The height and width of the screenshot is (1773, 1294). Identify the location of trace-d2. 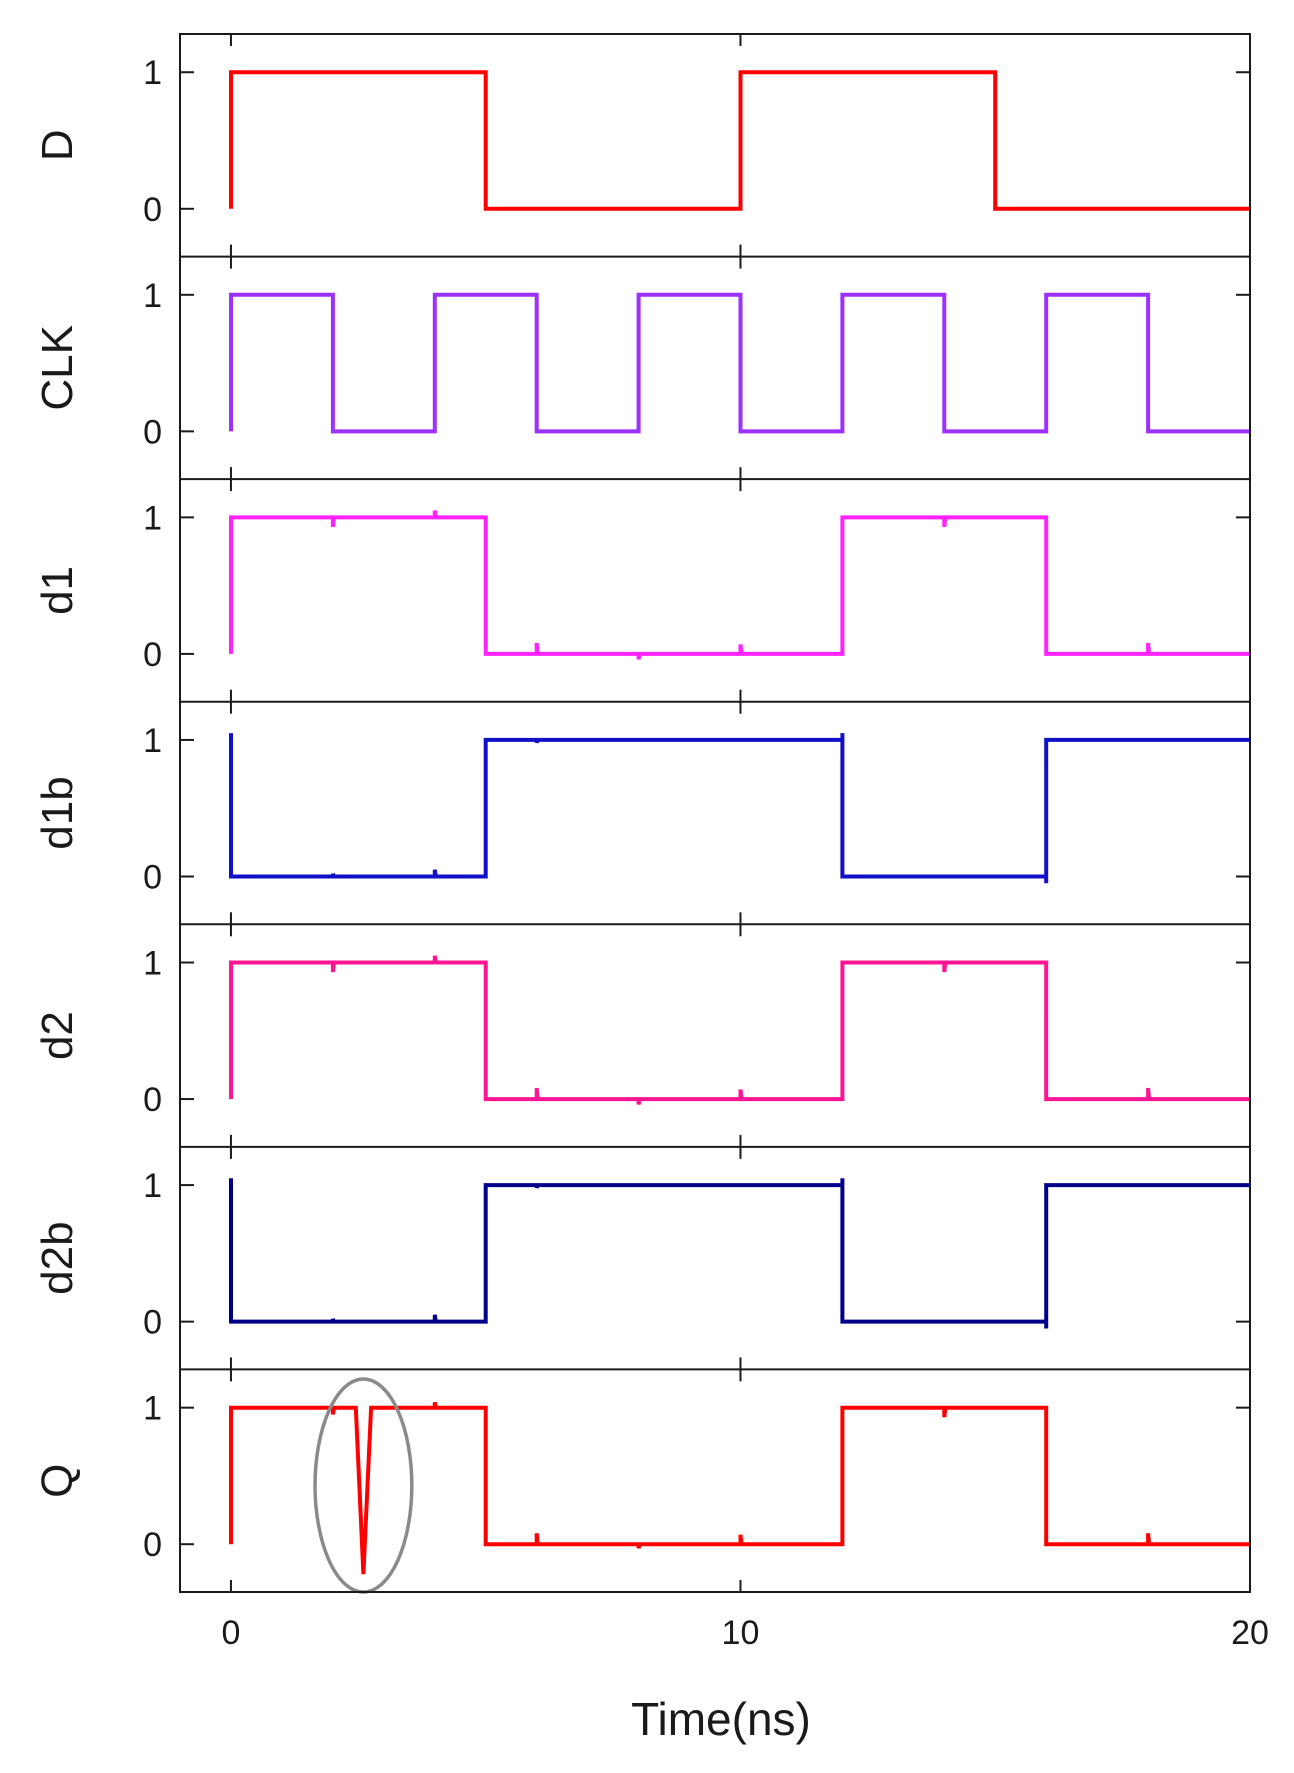
(739, 1030).